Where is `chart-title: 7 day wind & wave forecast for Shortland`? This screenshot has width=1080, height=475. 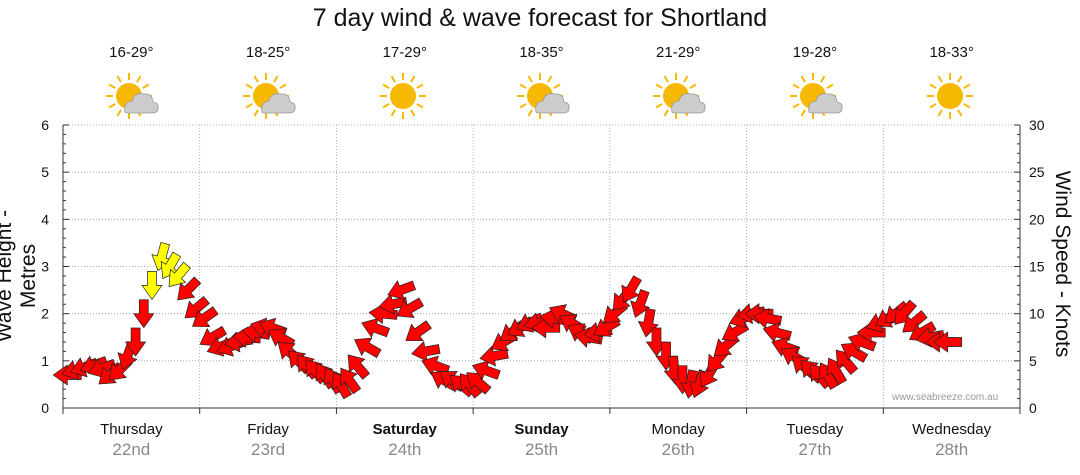
chart-title: 7 day wind & wave forecast for Shortland is located at coordinates (540, 18).